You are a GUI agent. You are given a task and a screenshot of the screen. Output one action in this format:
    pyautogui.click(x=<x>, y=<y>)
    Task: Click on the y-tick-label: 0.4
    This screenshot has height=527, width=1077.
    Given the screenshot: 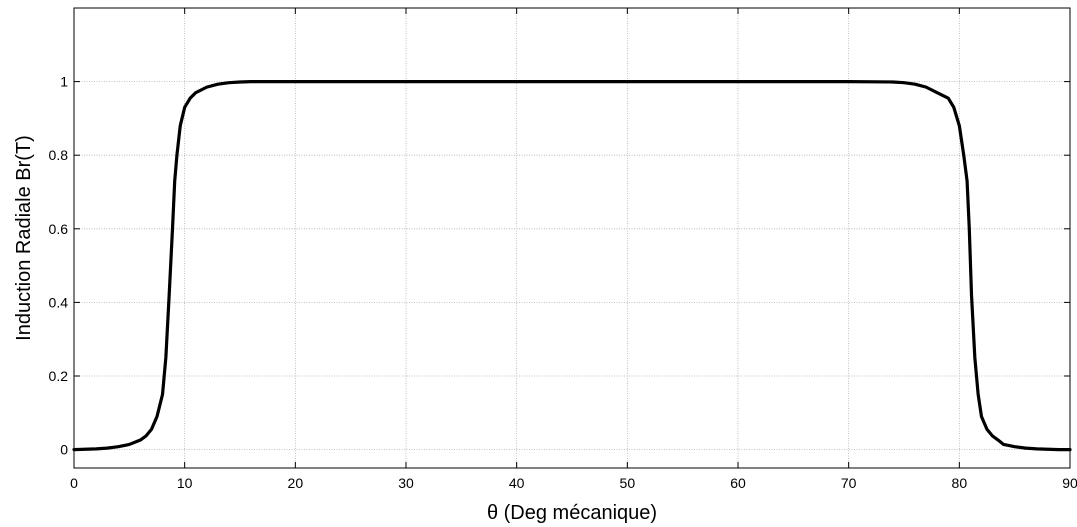 What is the action you would take?
    pyautogui.click(x=59, y=302)
    